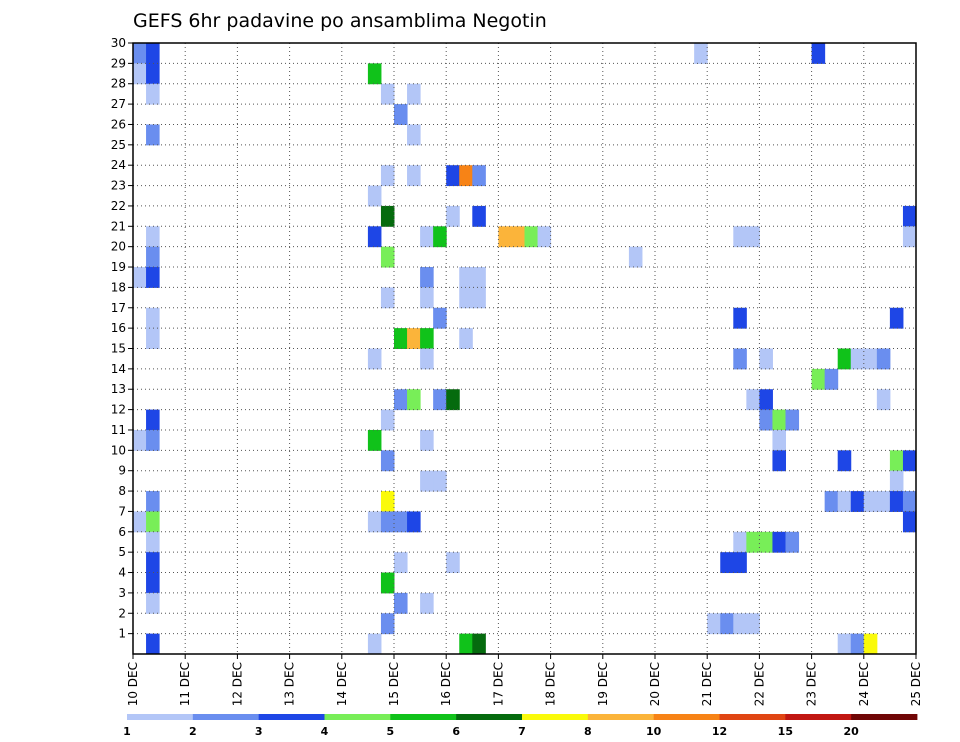 The image size is (960, 742). What do you see at coordinates (456, 731) in the screenshot?
I see `colorbar-label: 6` at bounding box center [456, 731].